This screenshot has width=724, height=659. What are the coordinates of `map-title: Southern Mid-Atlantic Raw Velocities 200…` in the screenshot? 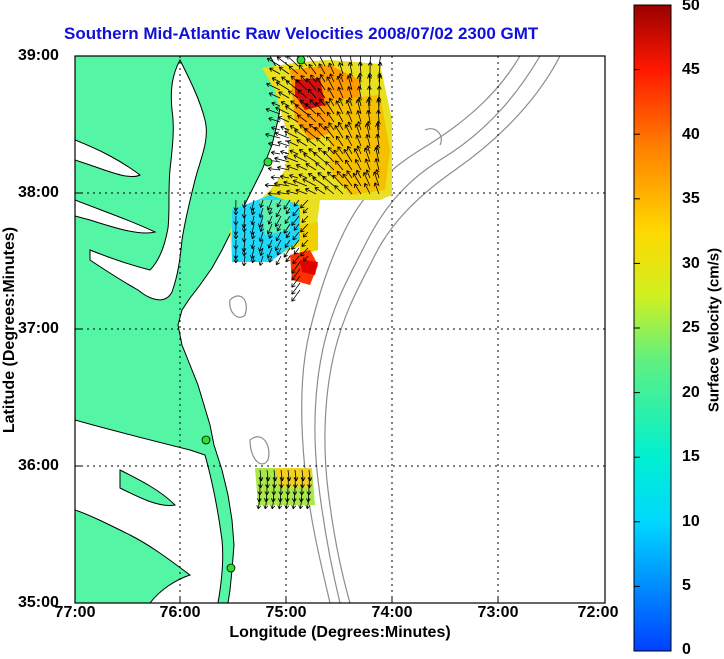 It's located at (301, 33).